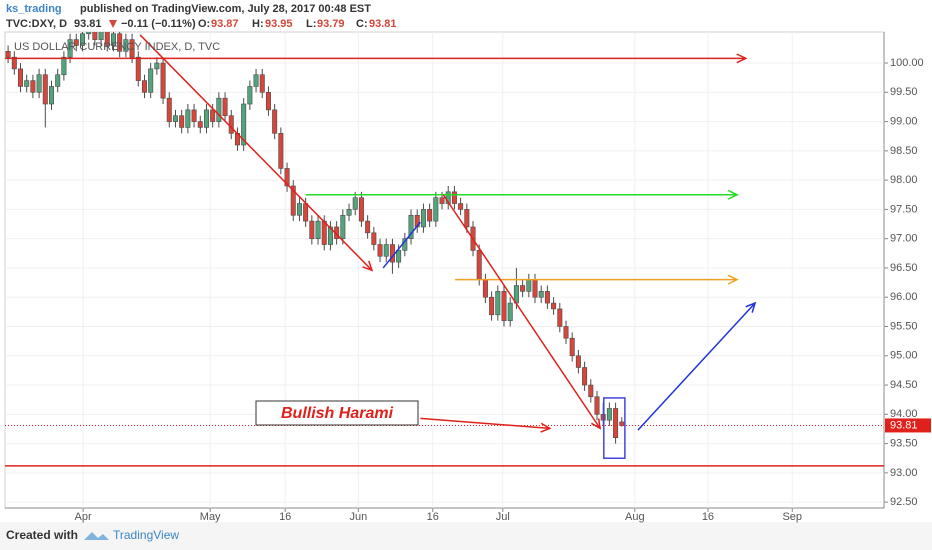  I want to click on chart-title: US DOLLAR CURRENCY INDEX, D, TVC, so click(117, 47).